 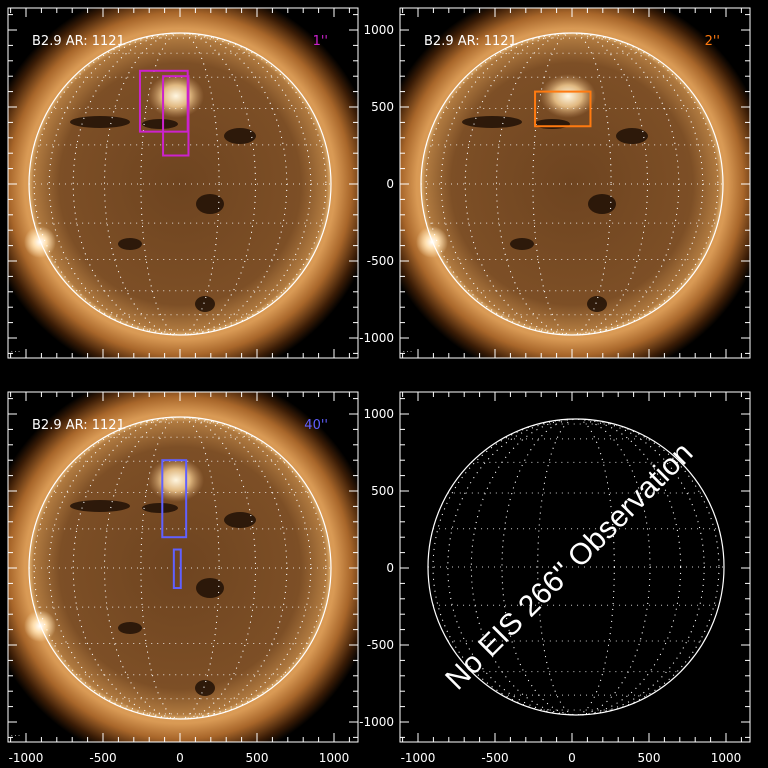 I want to click on no-observation-message: No EIS 266'' Observation, so click(x=569, y=566).